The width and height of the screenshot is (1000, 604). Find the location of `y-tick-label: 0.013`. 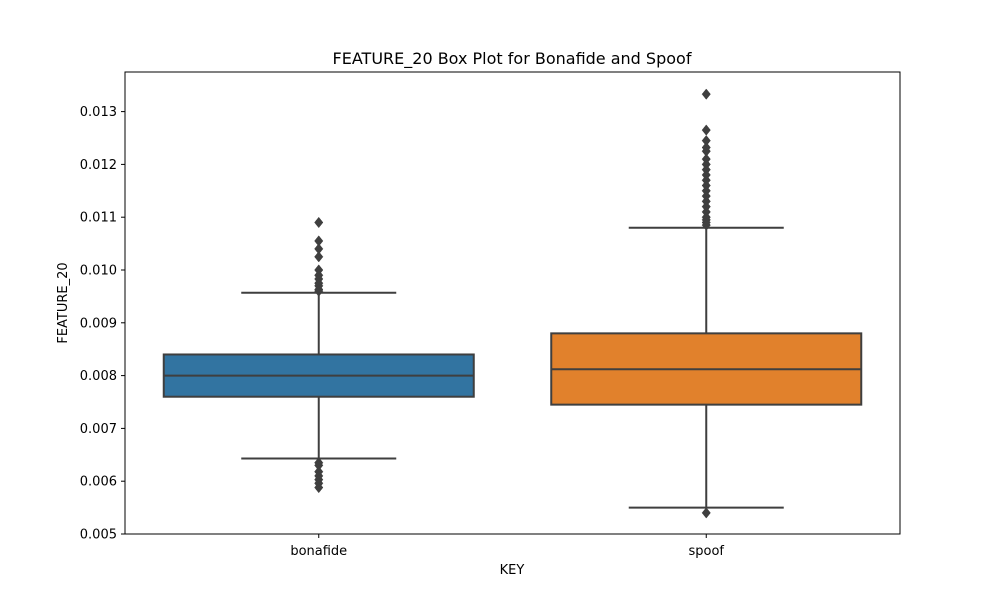

y-tick-label: 0.013 is located at coordinates (98, 112).